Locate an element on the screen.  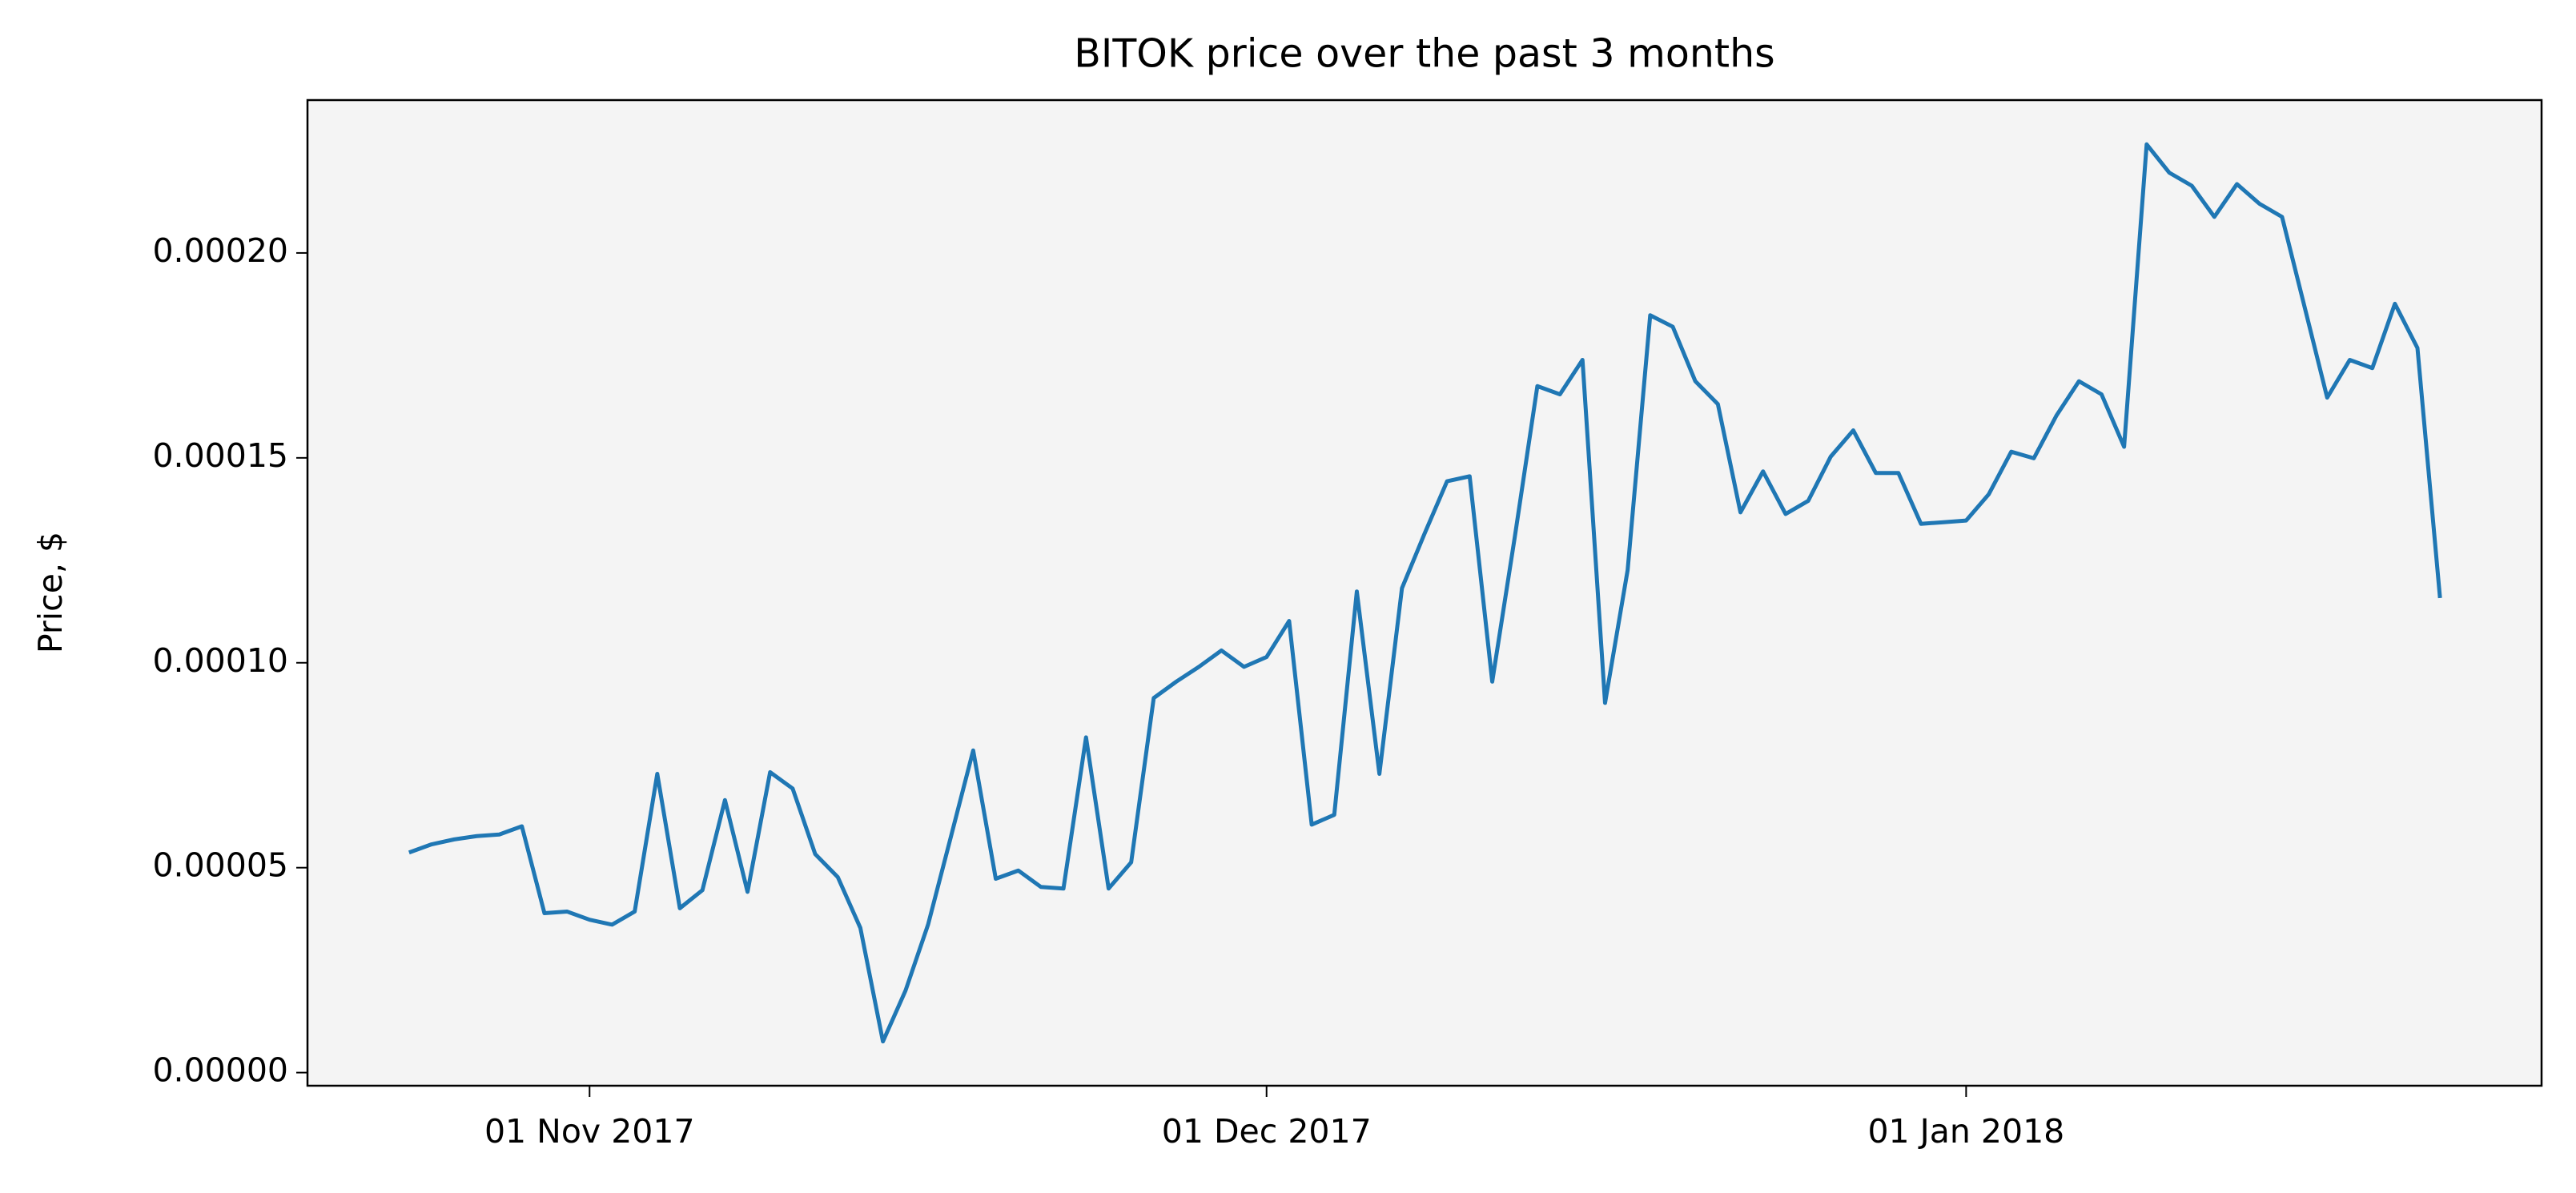
x-tick-label: 01 Jan 2018 is located at coordinates (1965, 1131).